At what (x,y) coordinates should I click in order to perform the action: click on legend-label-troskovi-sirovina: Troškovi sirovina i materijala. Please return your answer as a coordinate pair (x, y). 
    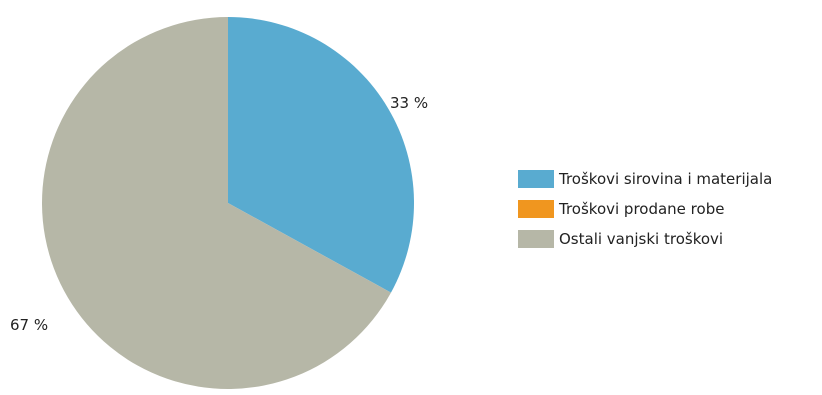
    Looking at the image, I should click on (666, 179).